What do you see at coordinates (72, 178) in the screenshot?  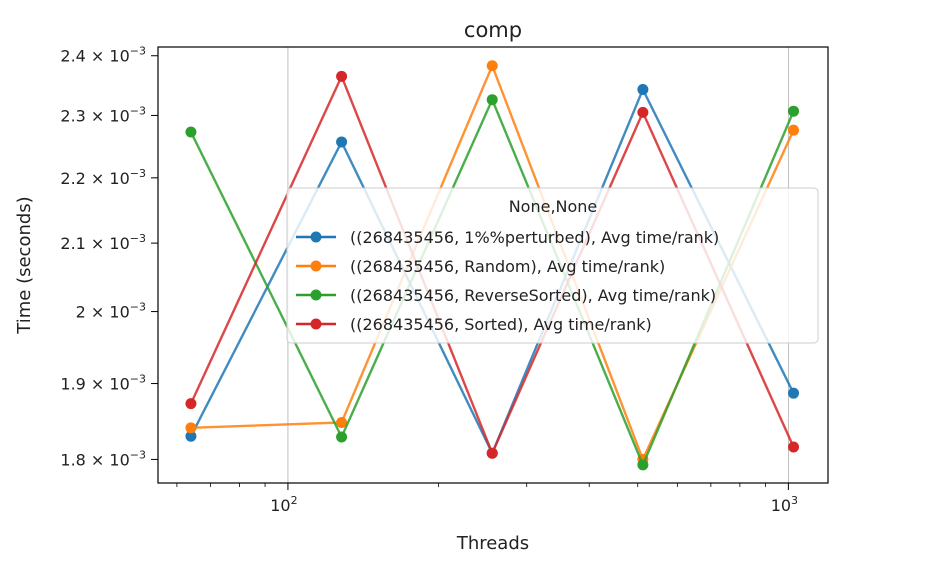 I see `y-tick-mantissa: 2.2` at bounding box center [72, 178].